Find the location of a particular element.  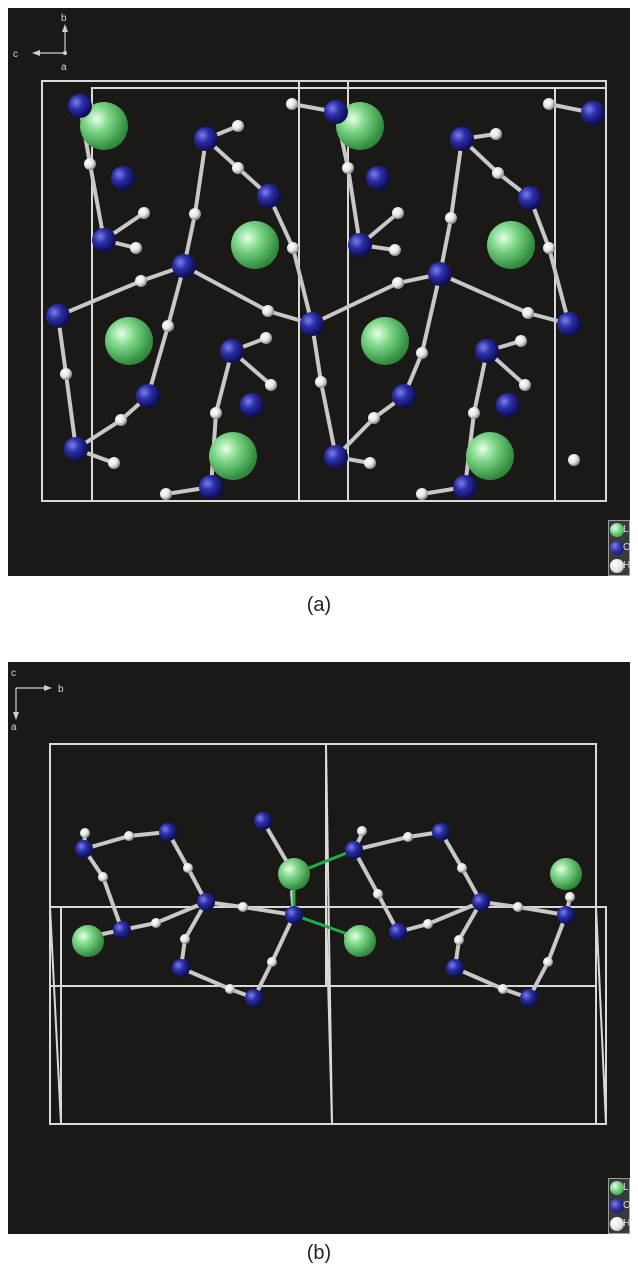

l-atoms is located at coordinates (327, 907).